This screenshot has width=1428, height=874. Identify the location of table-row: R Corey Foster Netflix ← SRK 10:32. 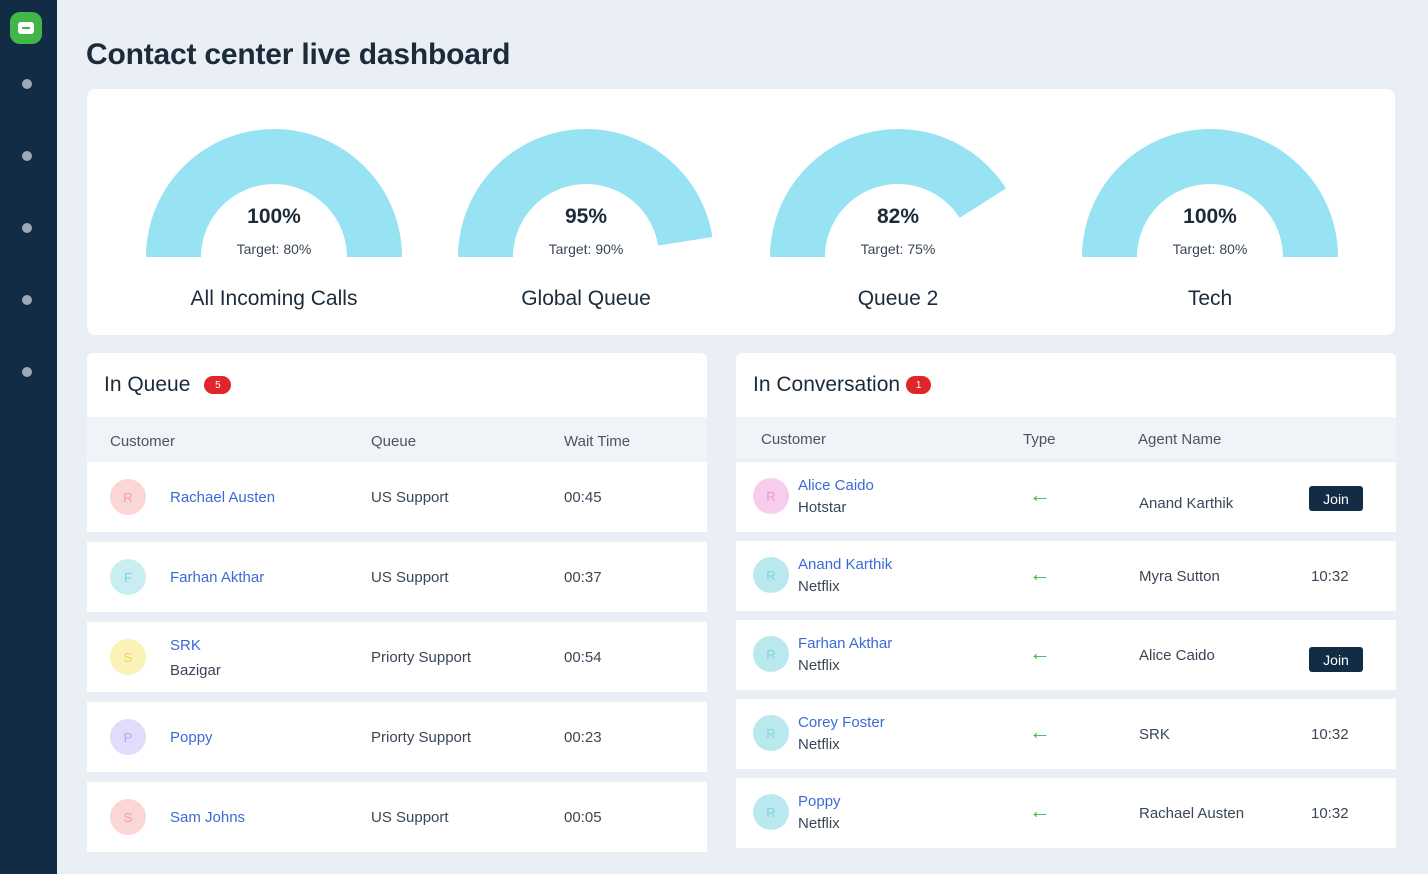
(1066, 734).